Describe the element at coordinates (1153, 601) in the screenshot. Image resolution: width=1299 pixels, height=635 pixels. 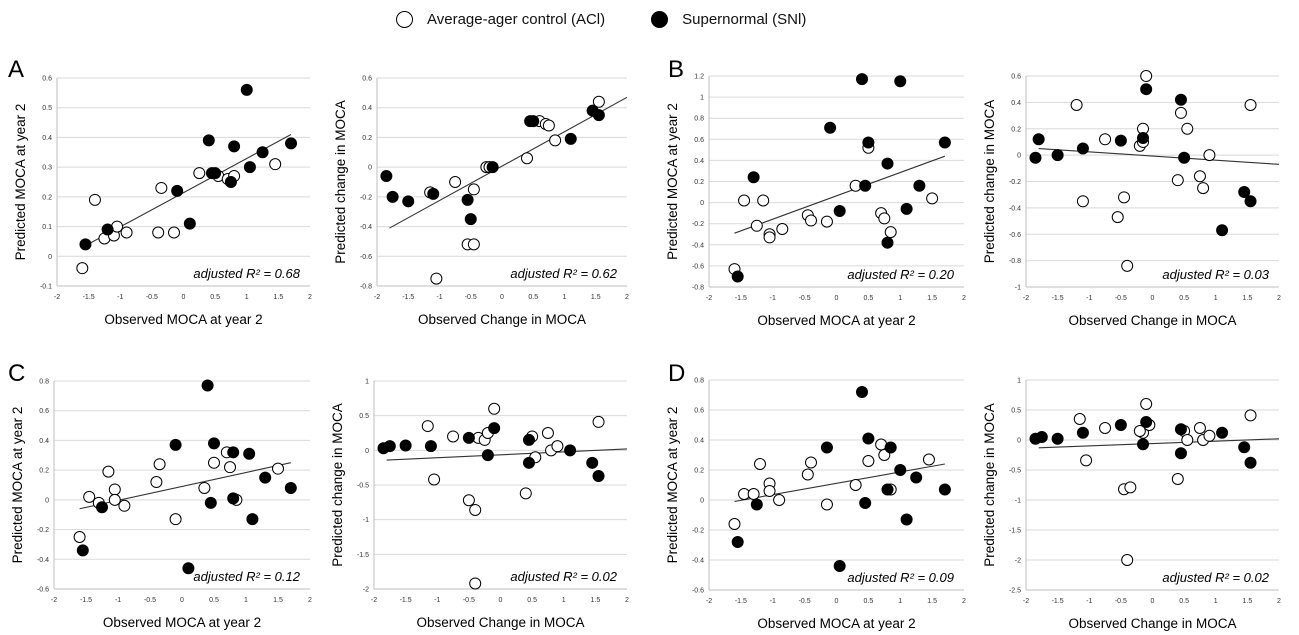
I see `x-tick-label: 0` at that location.